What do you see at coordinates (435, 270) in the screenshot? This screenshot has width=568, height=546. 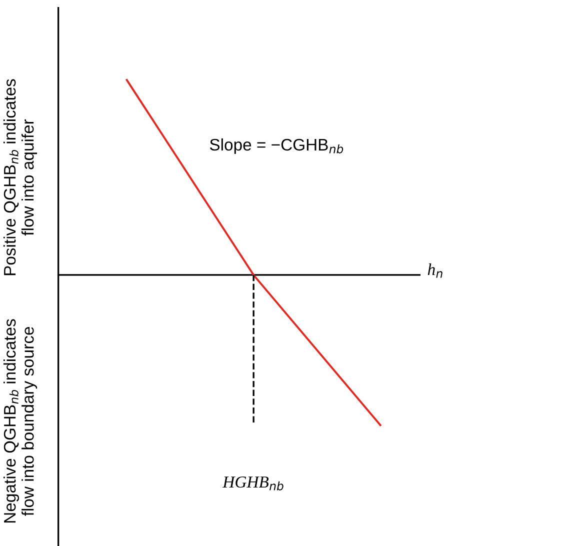 I see `x-axis-title: h$_{n}$` at bounding box center [435, 270].